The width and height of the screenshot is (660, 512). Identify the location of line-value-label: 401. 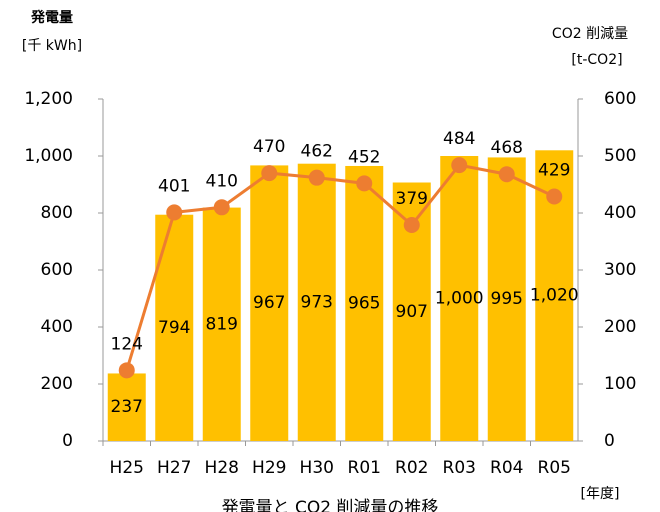
(174, 186).